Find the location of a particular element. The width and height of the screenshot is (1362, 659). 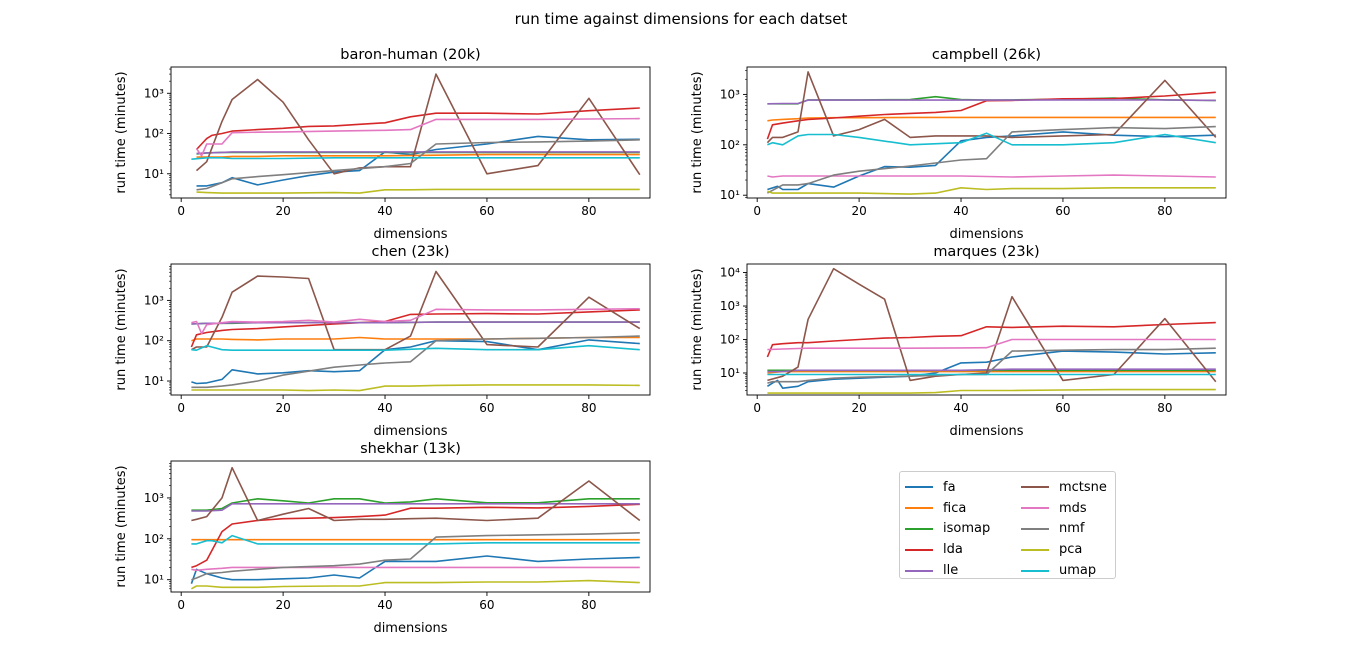

legend-item-mctsne: mctsne is located at coordinates (1064, 487).